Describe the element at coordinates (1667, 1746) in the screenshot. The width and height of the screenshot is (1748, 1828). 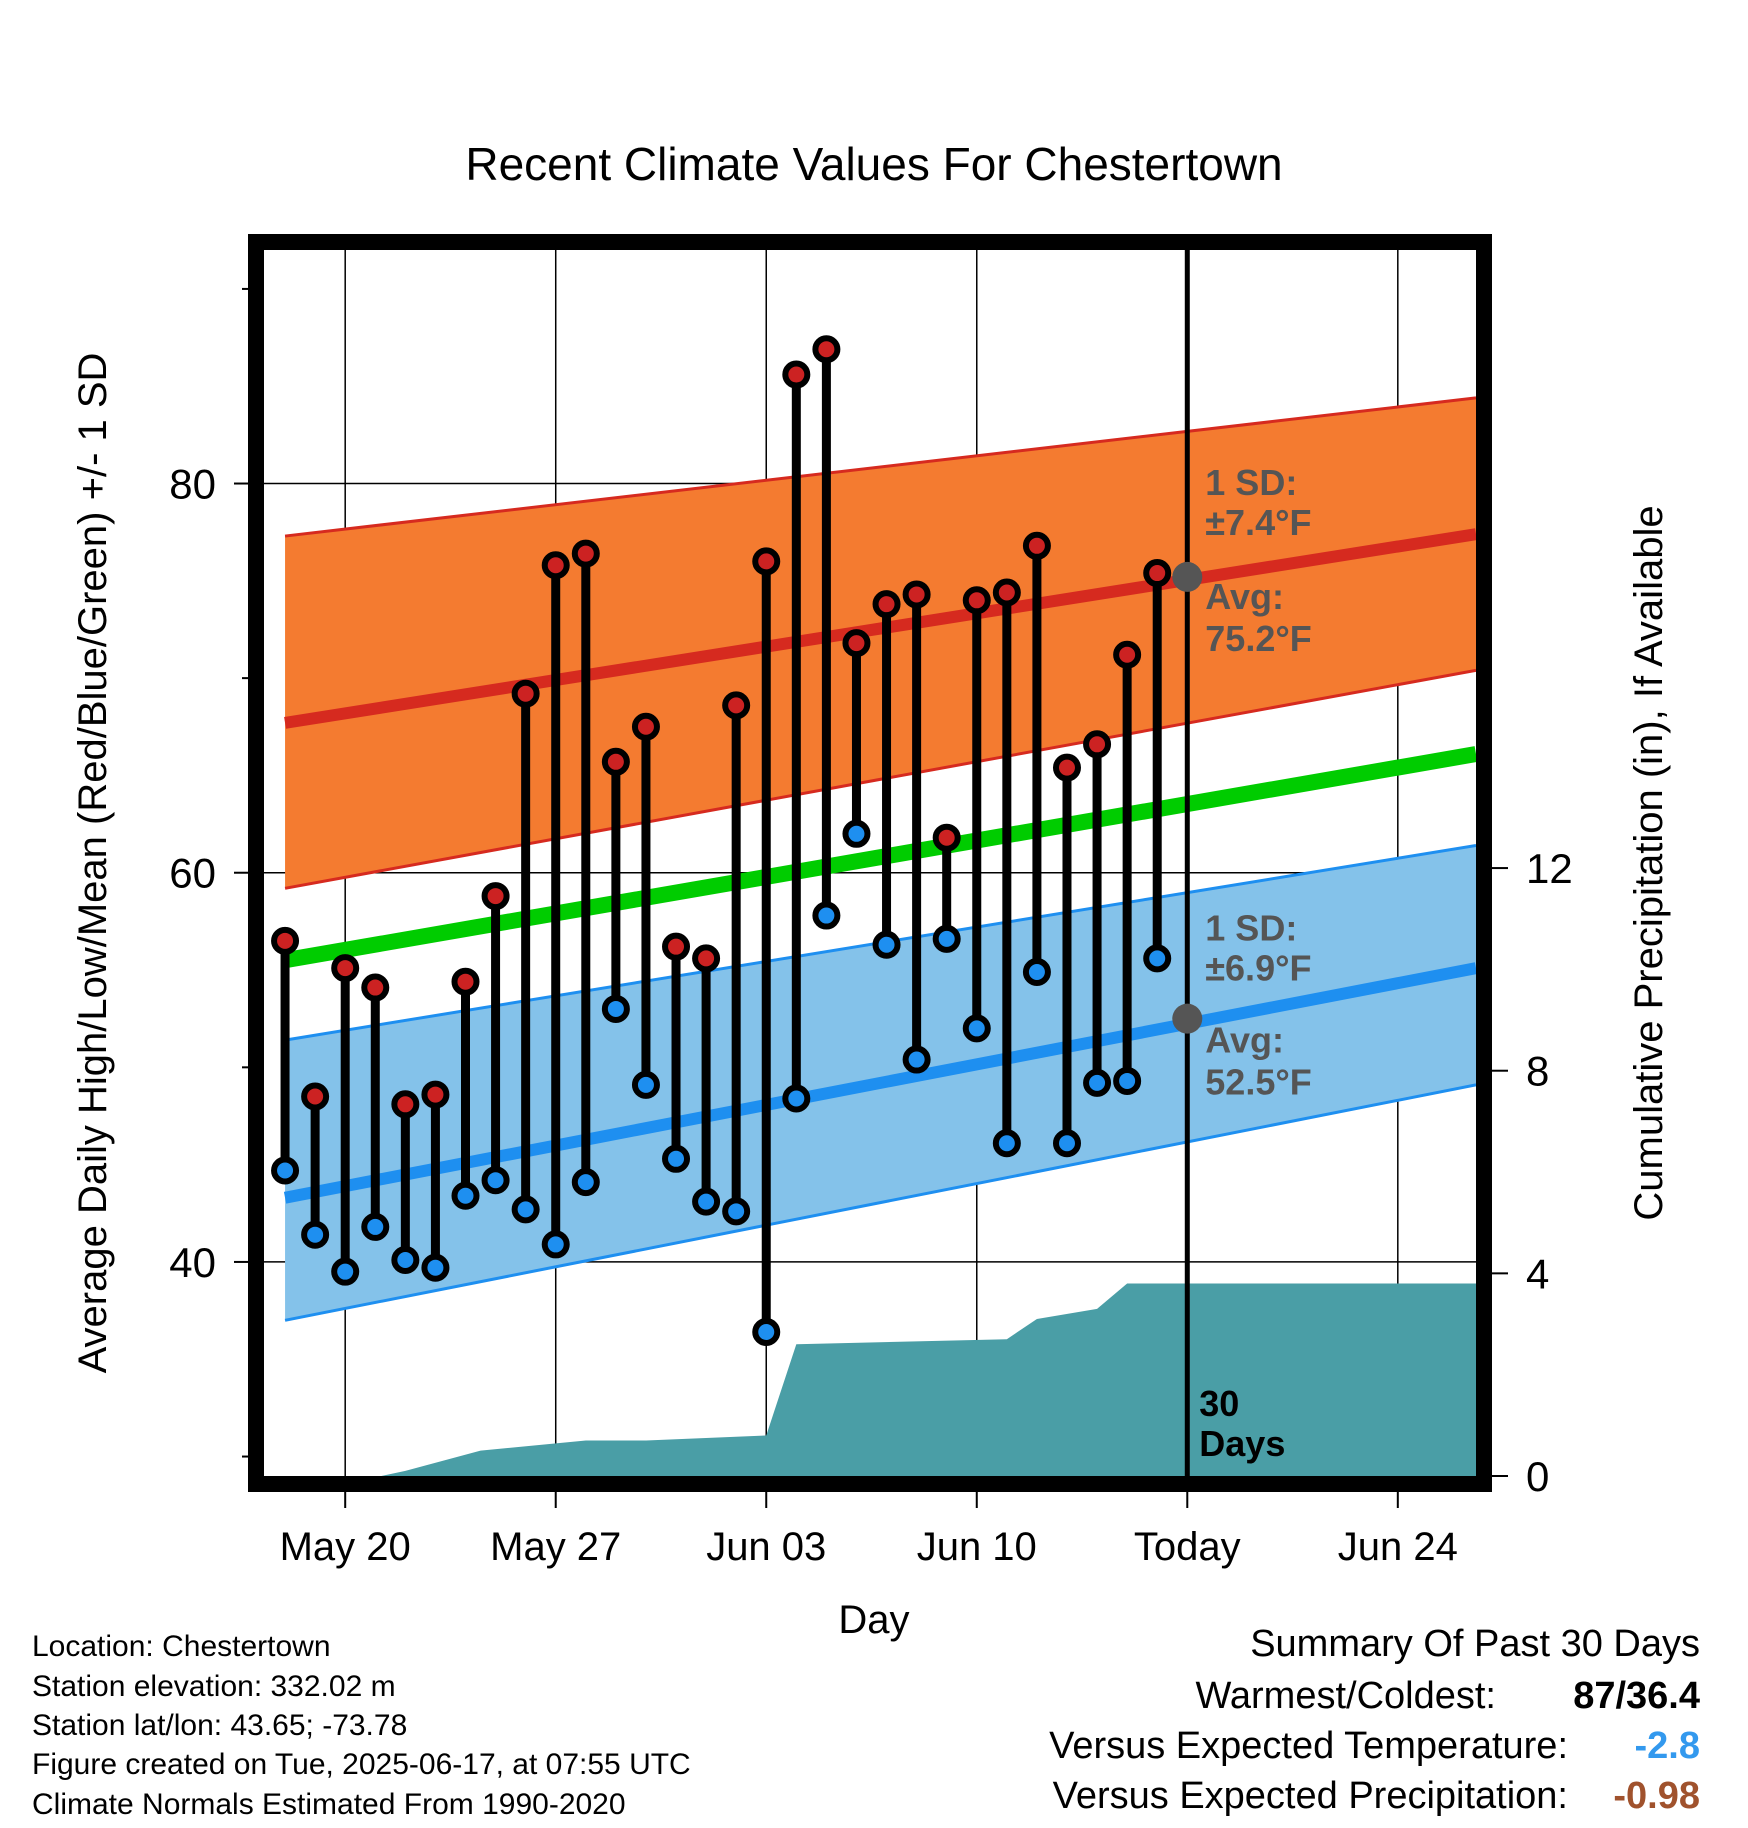
I see `summary-temp-value: -2.8` at that location.